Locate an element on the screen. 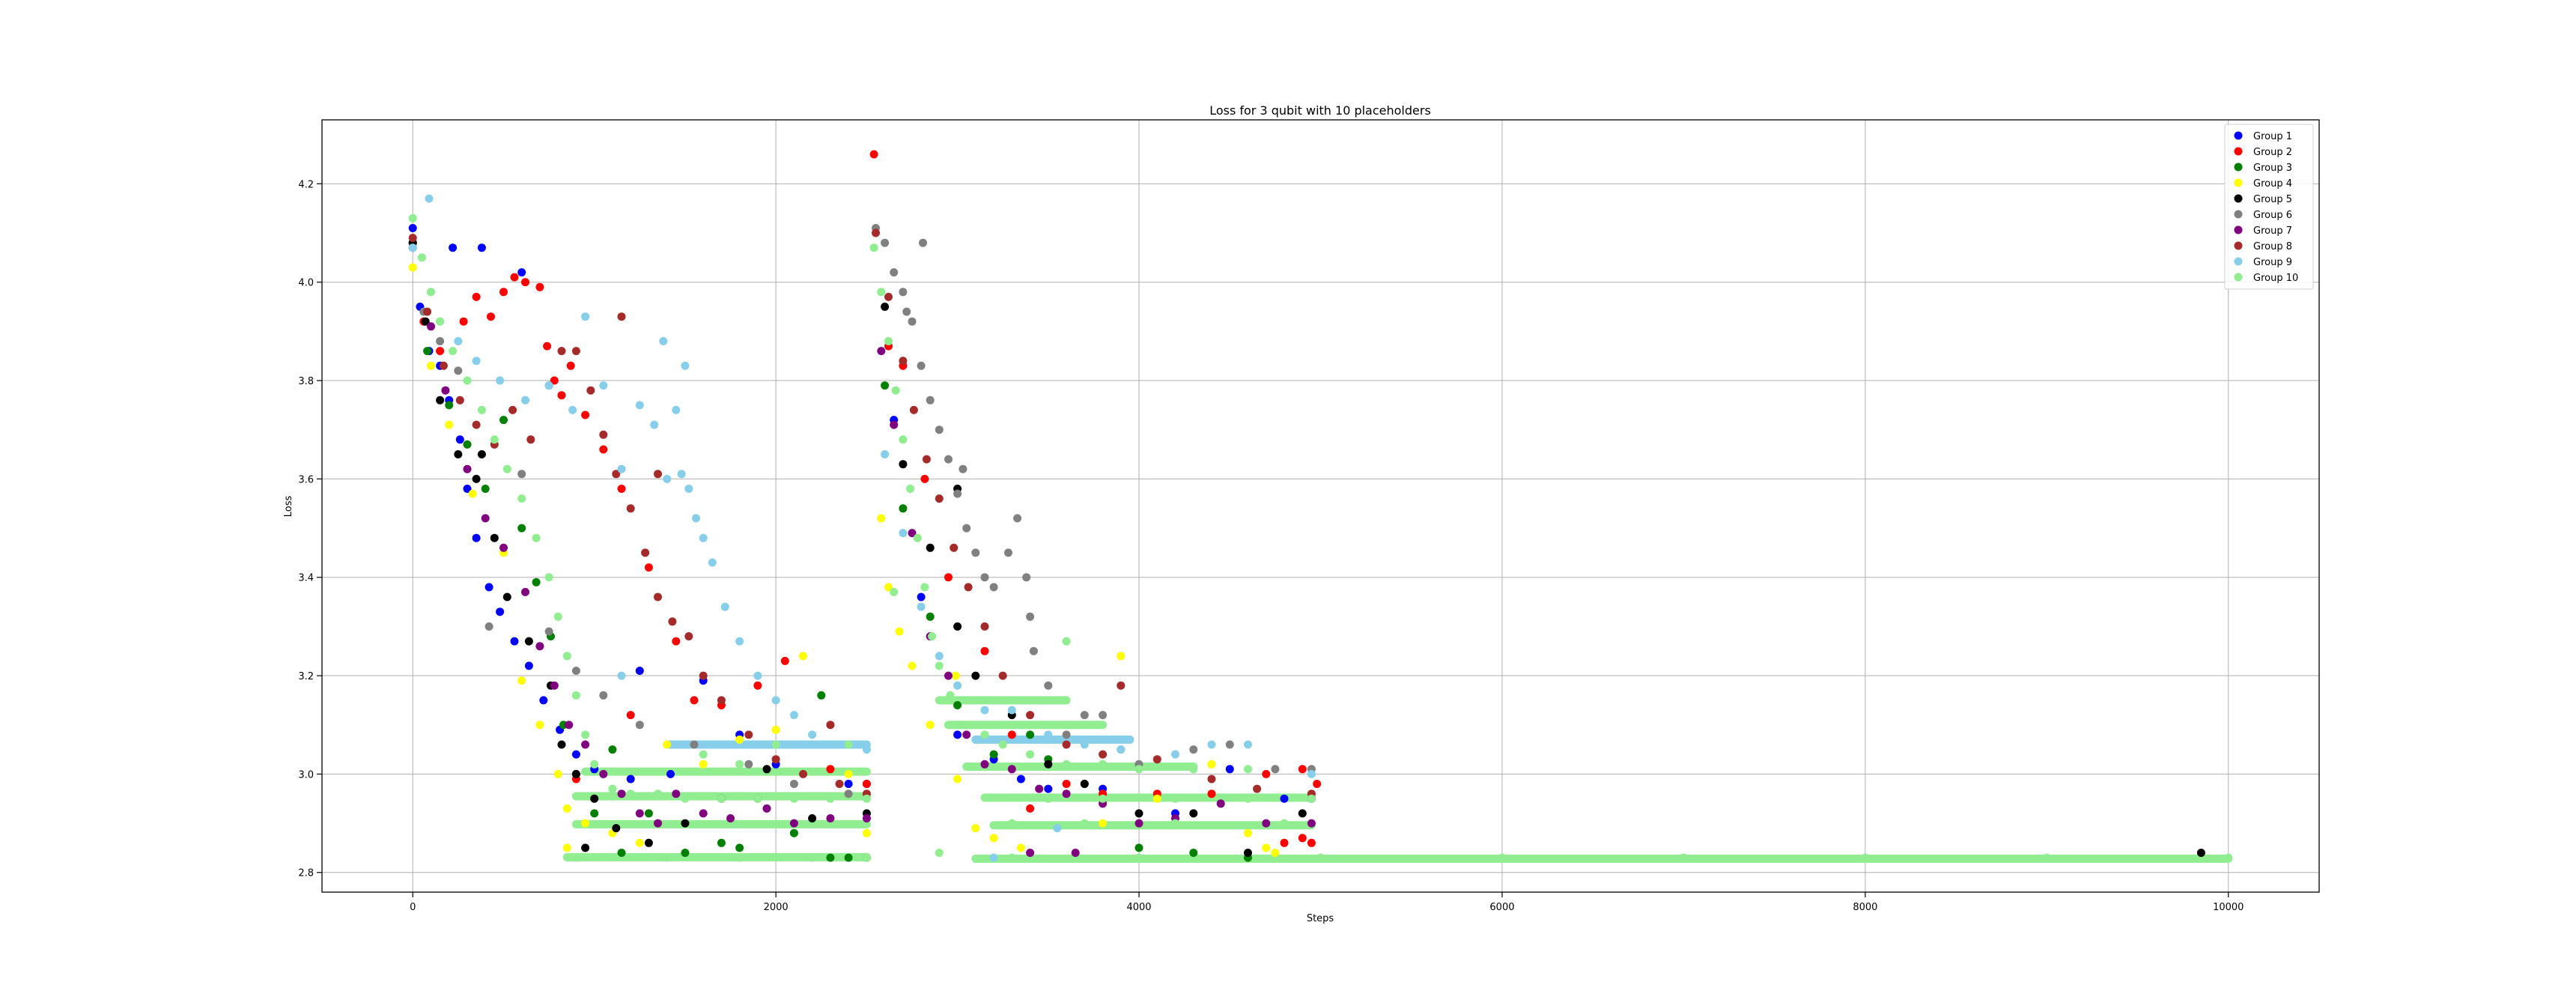  x-tick-label: 10000 is located at coordinates (2228, 908).